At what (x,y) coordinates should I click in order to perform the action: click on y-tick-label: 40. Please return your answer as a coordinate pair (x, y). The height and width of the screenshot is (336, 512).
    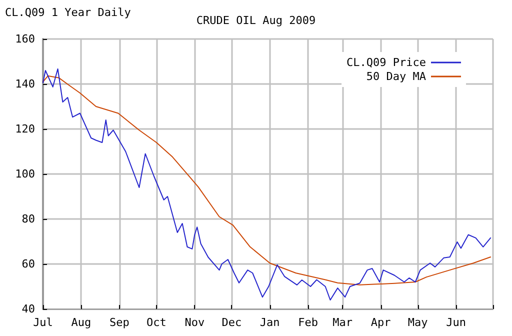
    Looking at the image, I should click on (28, 309).